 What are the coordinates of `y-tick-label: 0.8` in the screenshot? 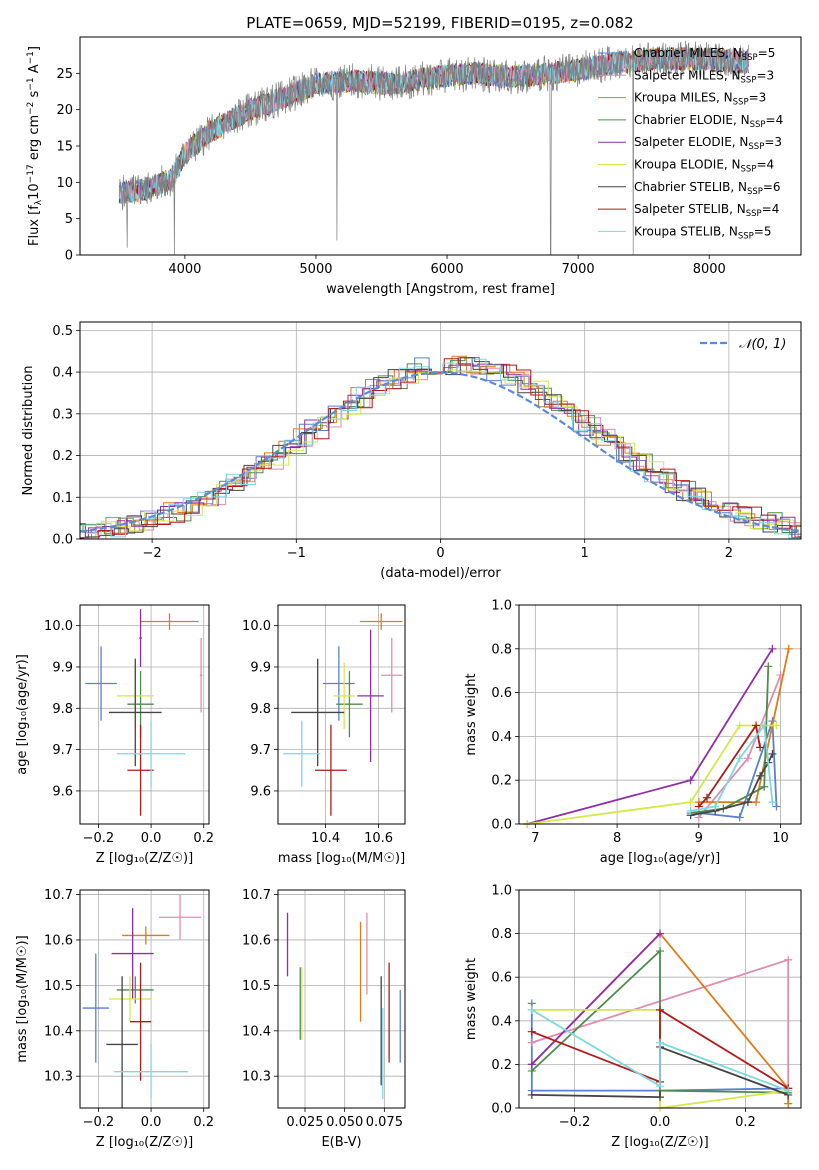 It's located at (501, 934).